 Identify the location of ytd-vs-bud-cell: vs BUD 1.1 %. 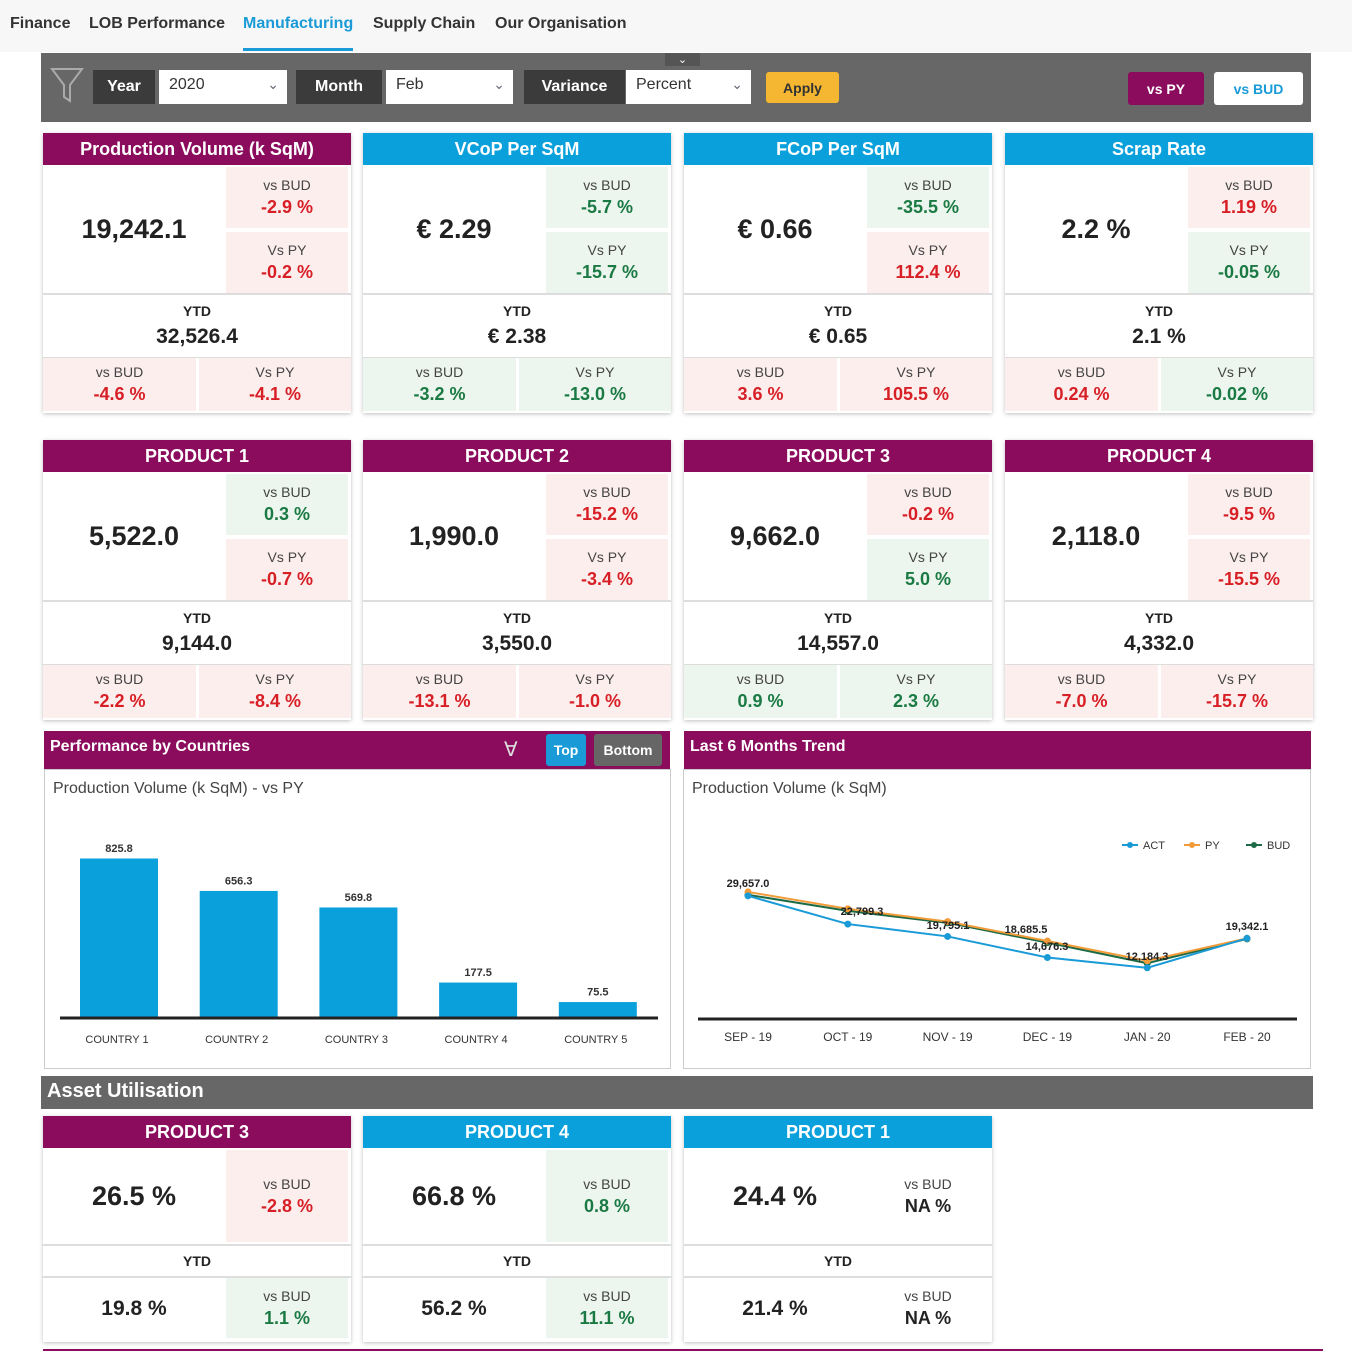
(287, 1308).